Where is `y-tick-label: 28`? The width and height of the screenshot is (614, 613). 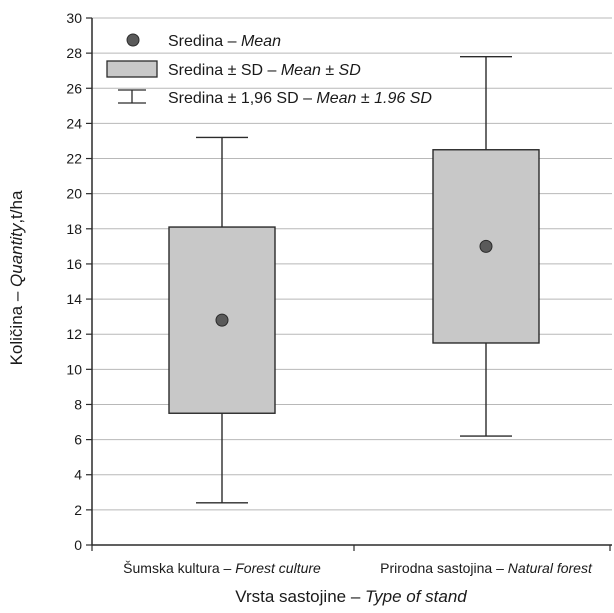
y-tick-label: 28 is located at coordinates (74, 53).